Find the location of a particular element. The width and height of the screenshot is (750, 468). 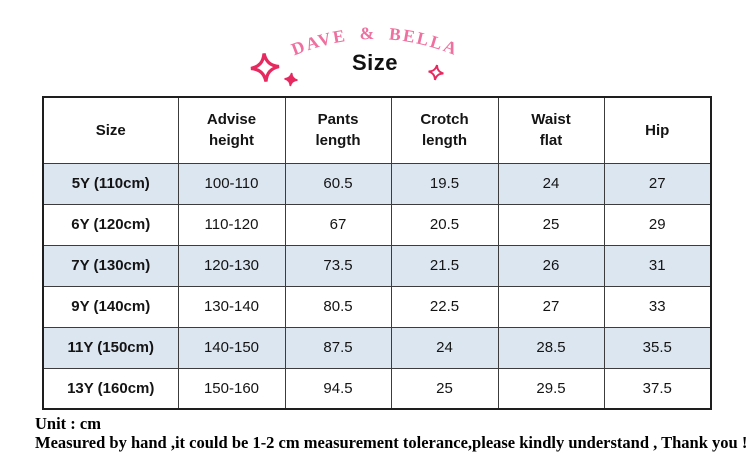

header-label: Size is located at coordinates (110, 130).